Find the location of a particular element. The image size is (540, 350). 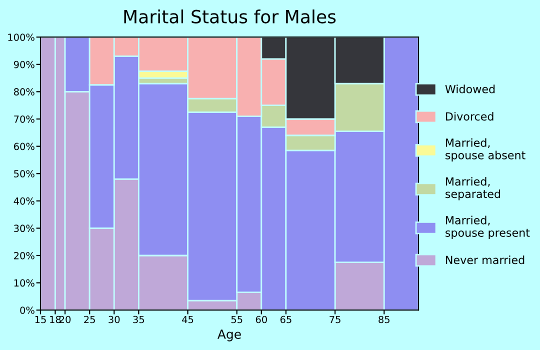

x-tick-label: 30 is located at coordinates (114, 320).